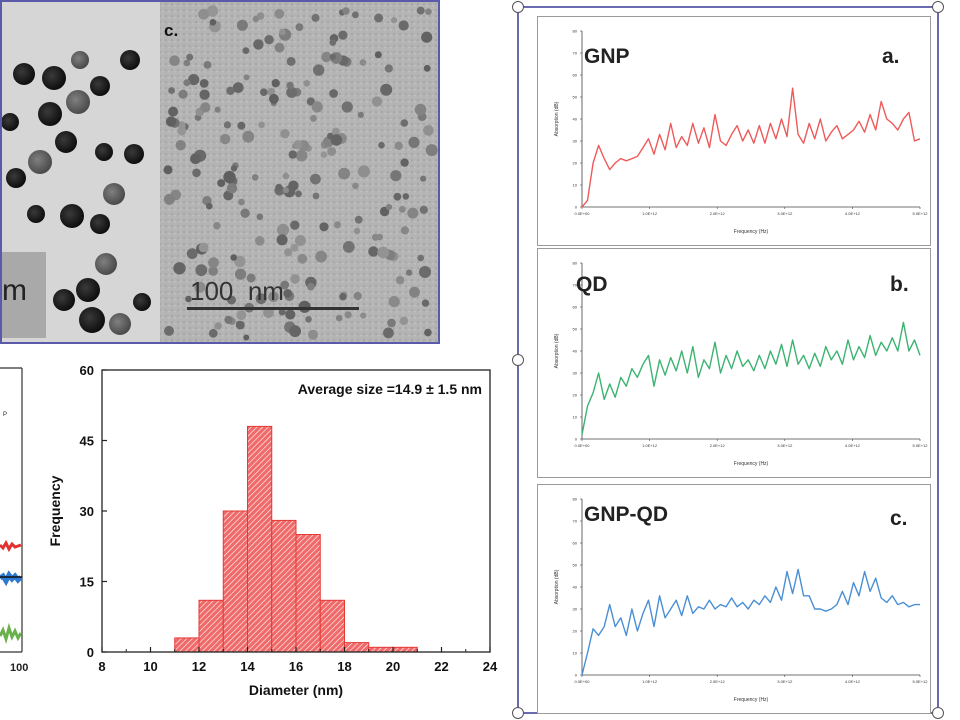 The height and width of the screenshot is (720, 960). What do you see at coordinates (518, 7) in the screenshot?
I see `resize-handle-top-left` at bounding box center [518, 7].